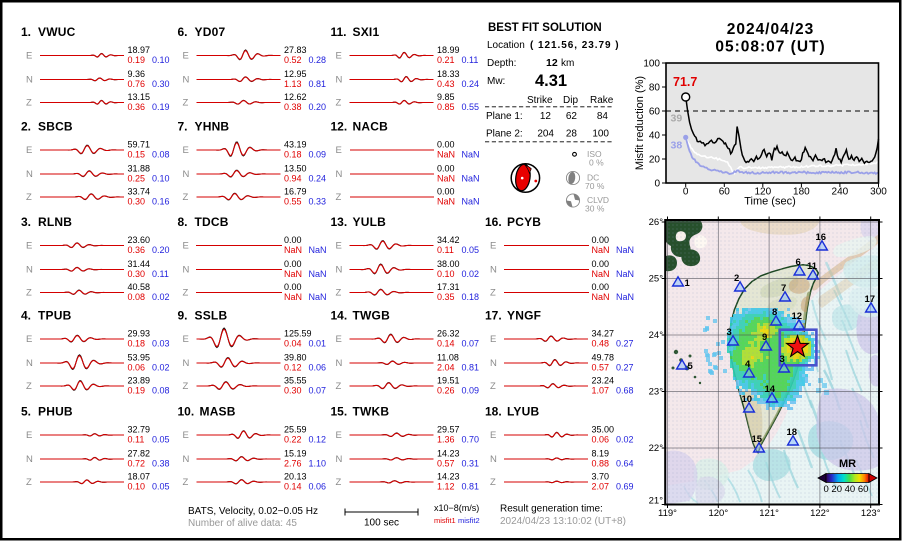 The width and height of the screenshot is (902, 541). Describe the element at coordinates (797, 316) in the screenshot. I see `svg-text: 12` at that location.